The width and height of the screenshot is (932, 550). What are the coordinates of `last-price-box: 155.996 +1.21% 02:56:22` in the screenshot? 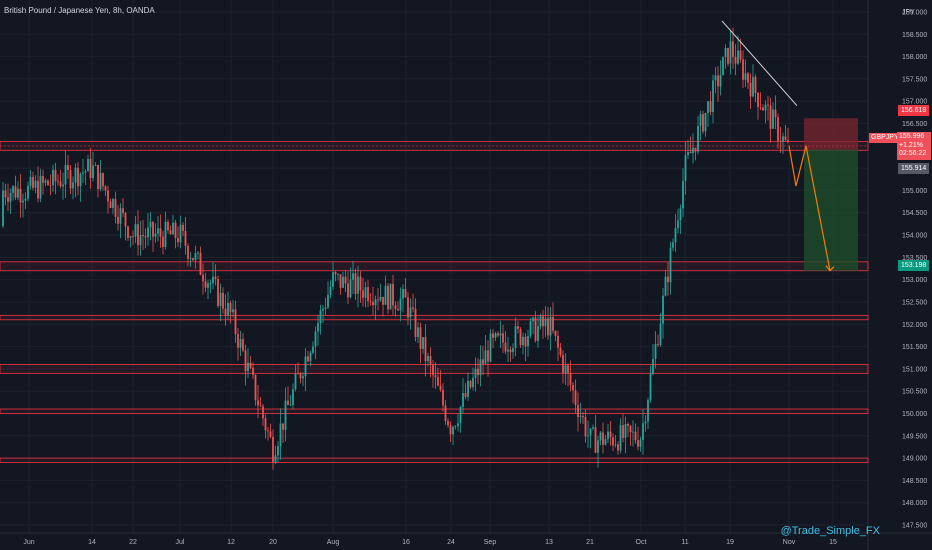 It's located at (914, 146).